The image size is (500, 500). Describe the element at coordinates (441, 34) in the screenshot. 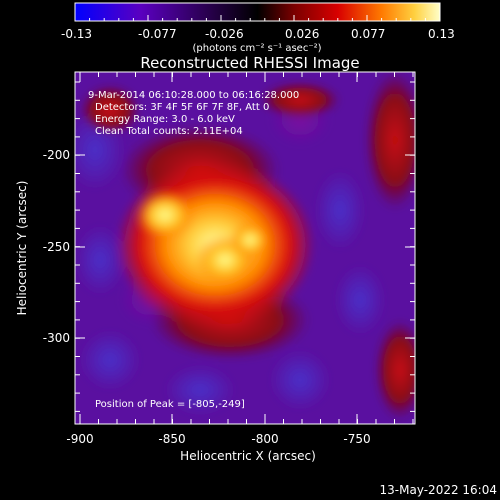

I see `colorbar-tick-label-5: 0.13` at that location.